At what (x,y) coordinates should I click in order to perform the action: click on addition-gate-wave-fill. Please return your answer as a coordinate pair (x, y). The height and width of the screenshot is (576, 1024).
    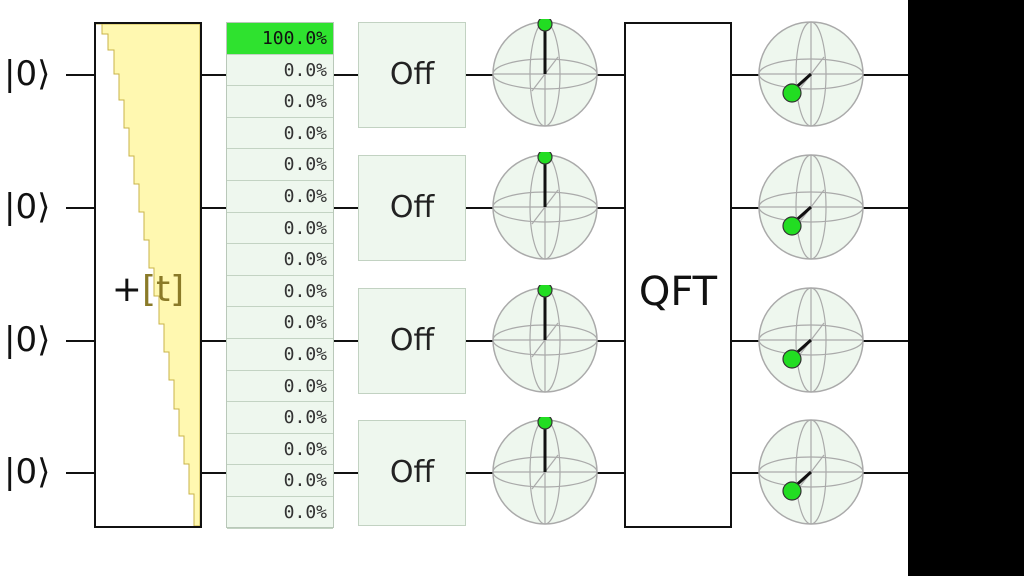
    Looking at the image, I should click on (148, 275).